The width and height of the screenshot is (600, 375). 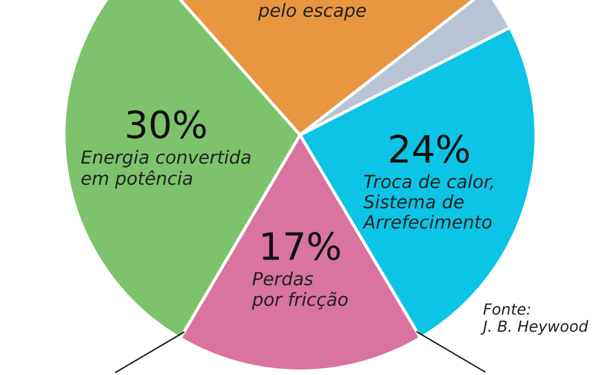 What do you see at coordinates (166, 124) in the screenshot?
I see `data-label: 30%` at bounding box center [166, 124].